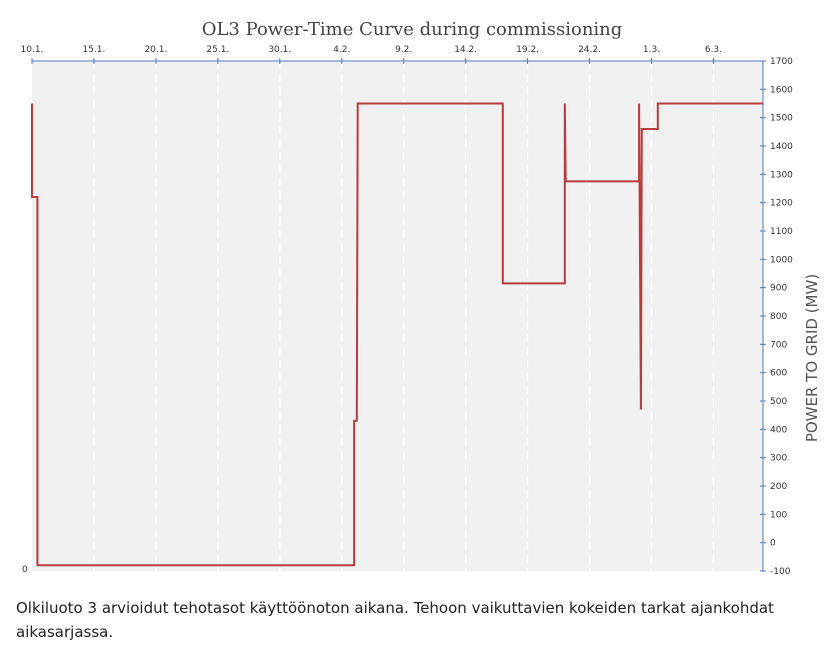 The width and height of the screenshot is (825, 654). What do you see at coordinates (651, 50) in the screenshot?
I see `x-tick-label: 1.3.` at bounding box center [651, 50].